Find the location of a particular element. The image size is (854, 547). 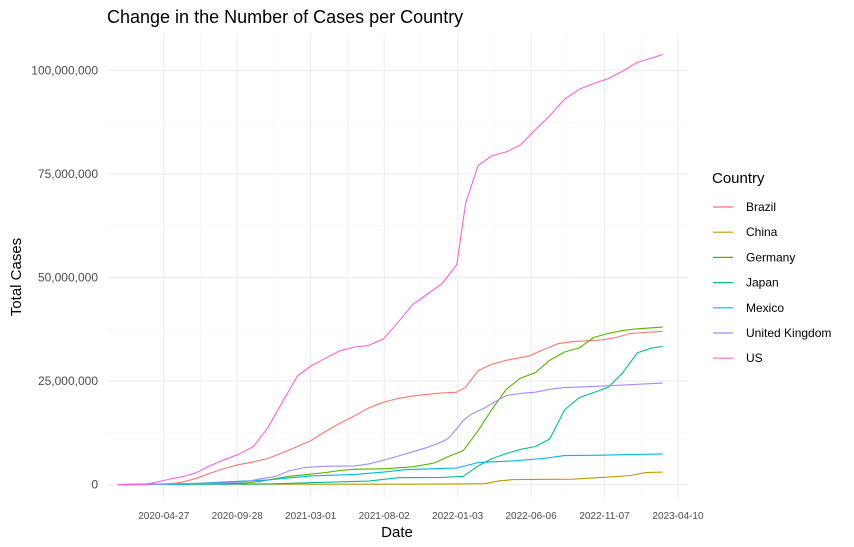

legend-item-japan: Japan is located at coordinates (746, 283).